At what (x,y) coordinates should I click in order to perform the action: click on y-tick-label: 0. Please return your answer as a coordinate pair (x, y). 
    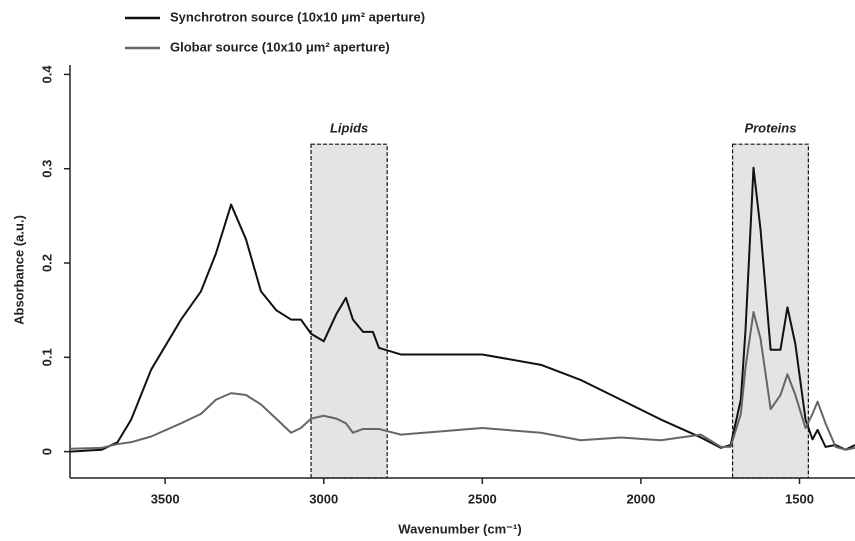
    Looking at the image, I should click on (46, 451).